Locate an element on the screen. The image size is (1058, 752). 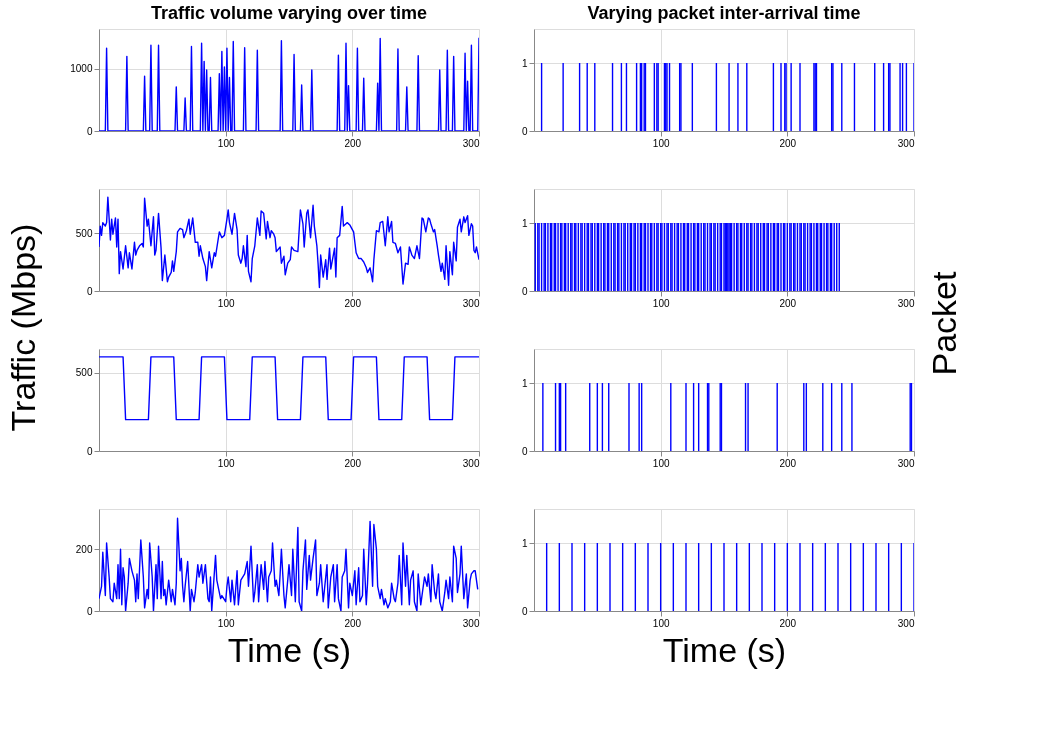
y-tick-label: 1000 is located at coordinates (81, 69).